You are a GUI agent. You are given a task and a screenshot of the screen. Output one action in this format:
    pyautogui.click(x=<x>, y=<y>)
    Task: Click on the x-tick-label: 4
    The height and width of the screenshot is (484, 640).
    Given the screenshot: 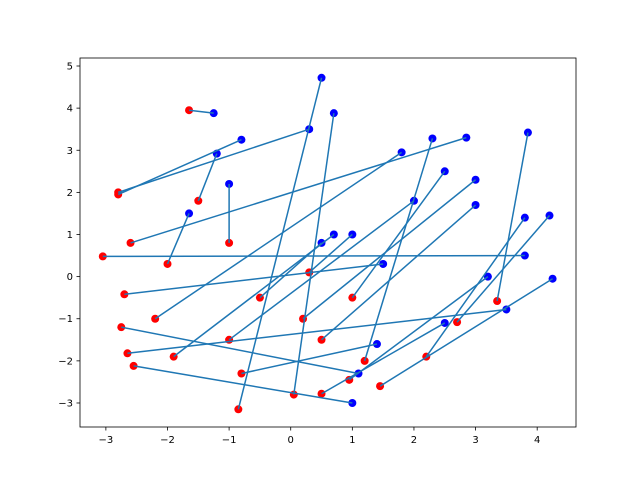 What is the action you would take?
    pyautogui.click(x=537, y=440)
    